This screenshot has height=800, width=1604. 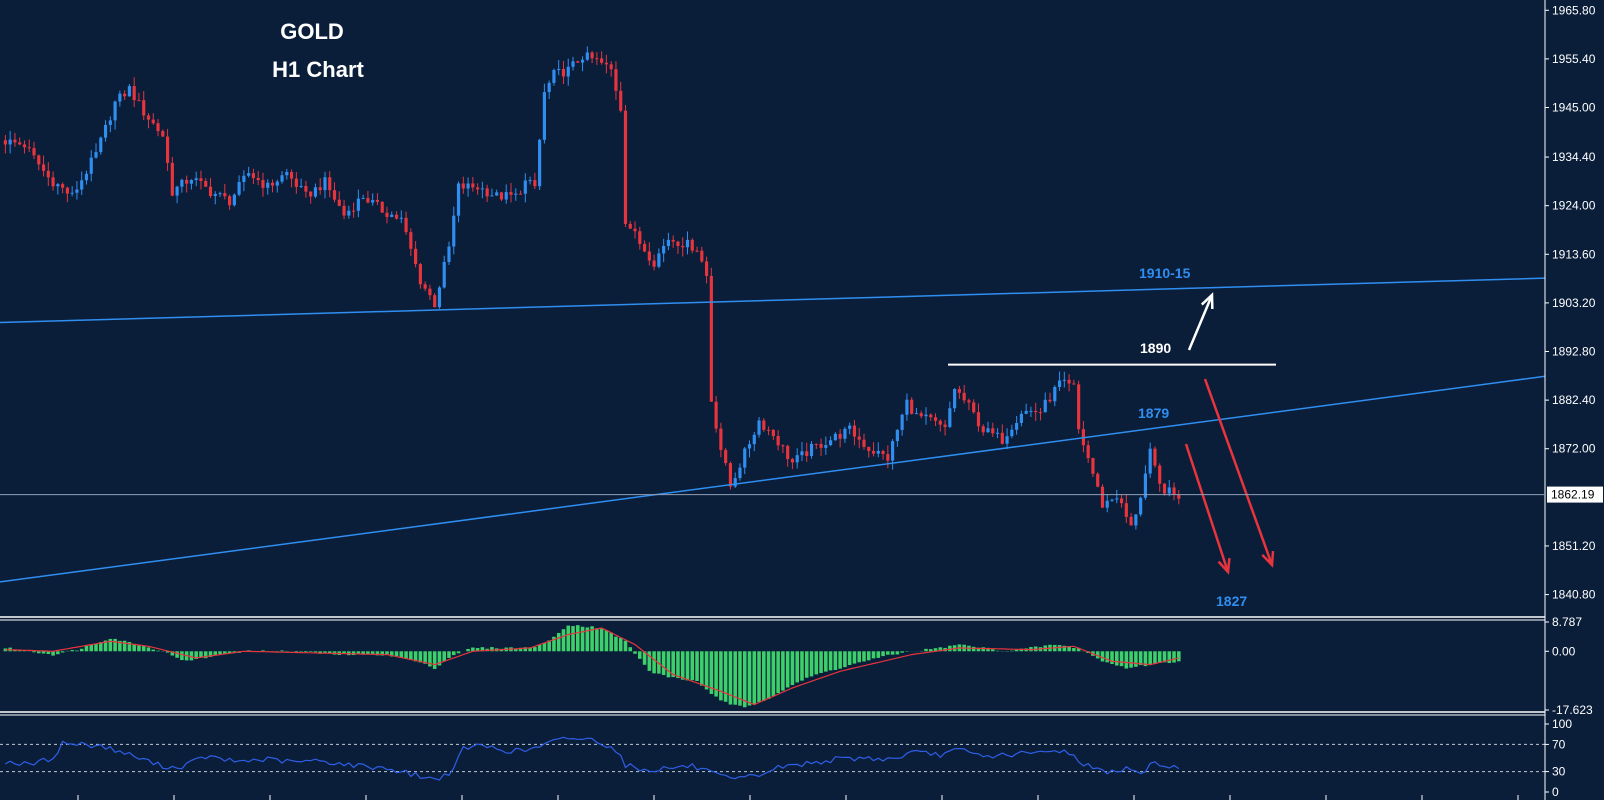 I want to click on label-upper-channel: 1910-15, so click(x=1165, y=273).